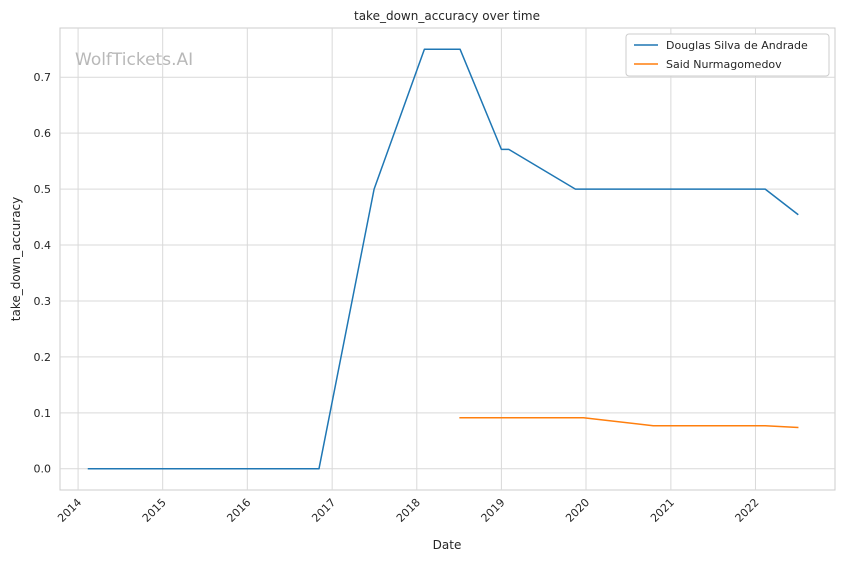  What do you see at coordinates (493, 510) in the screenshot?
I see `x-tick-label: 2019` at bounding box center [493, 510].